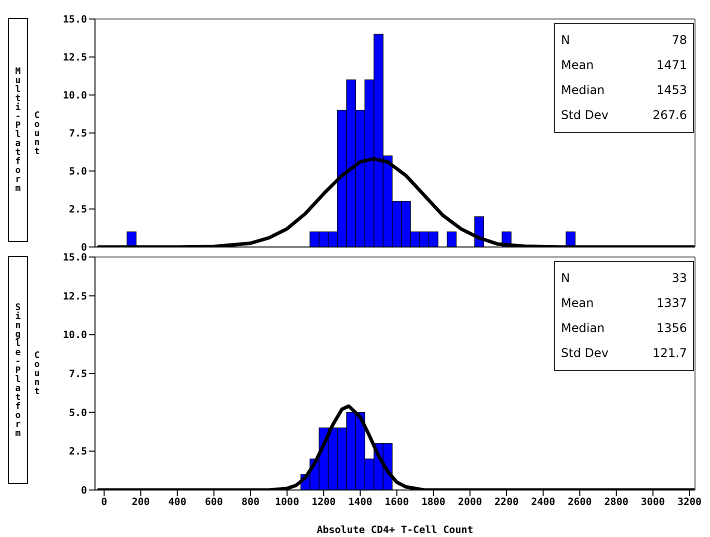  Describe the element at coordinates (360, 502) in the screenshot. I see `x-tick-label: 1400` at that location.